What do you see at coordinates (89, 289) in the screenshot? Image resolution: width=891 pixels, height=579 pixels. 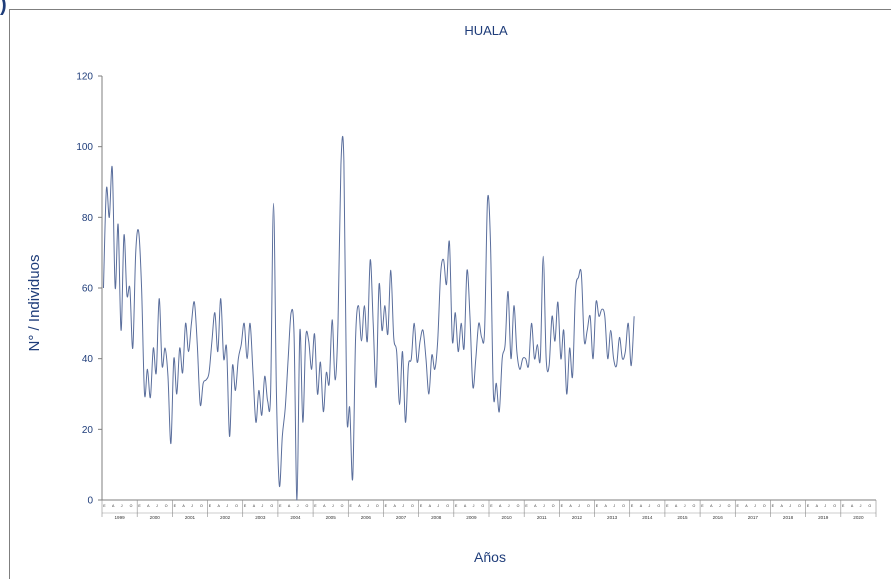 I see `y-axis: 0 20 40 60 80 100 120` at bounding box center [89, 289].